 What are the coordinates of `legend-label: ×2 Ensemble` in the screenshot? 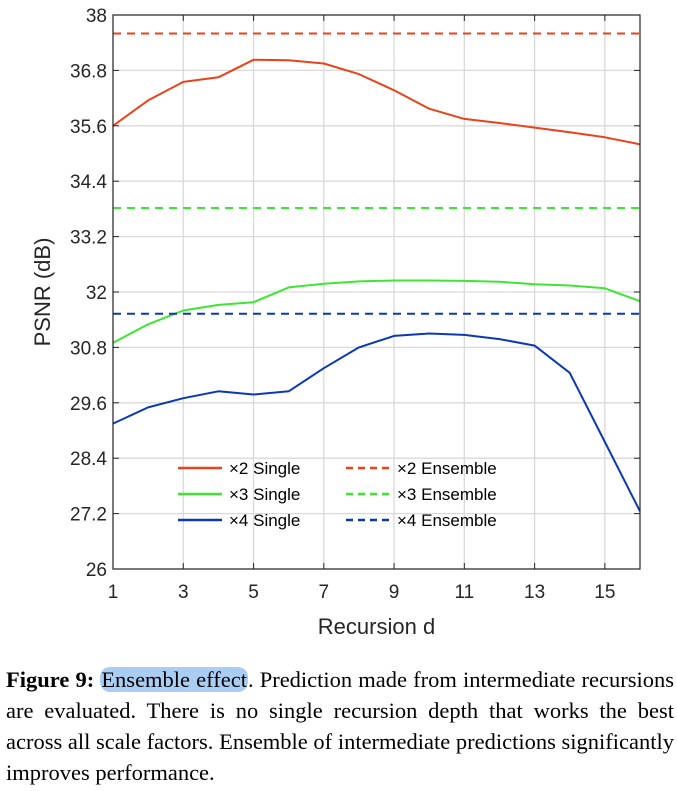 It's located at (447, 468).